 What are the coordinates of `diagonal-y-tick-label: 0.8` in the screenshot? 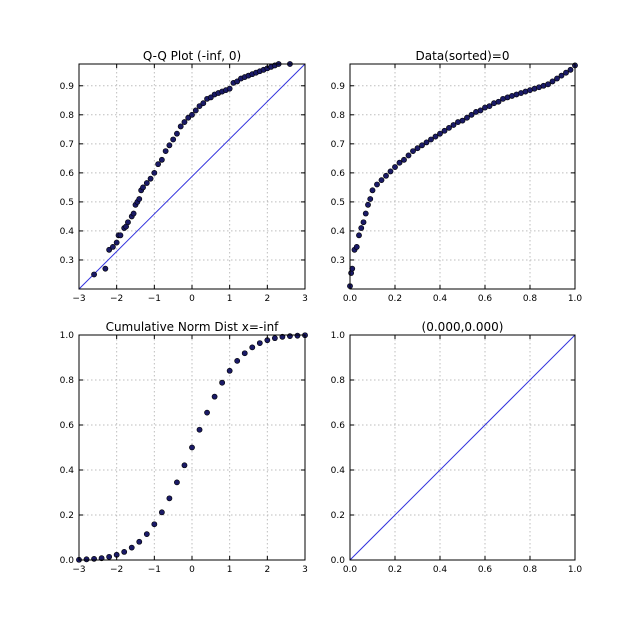 It's located at (338, 381).